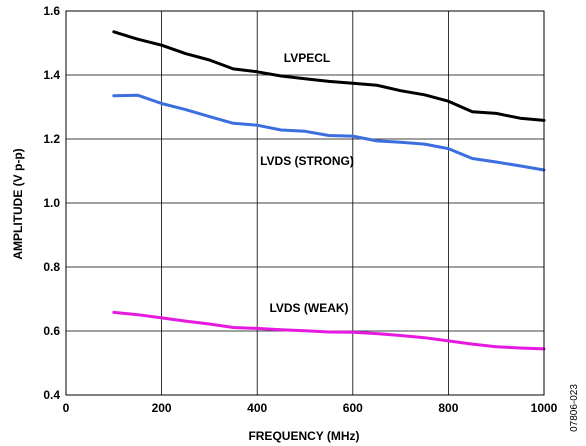 The height and width of the screenshot is (446, 586). Describe the element at coordinates (51, 139) in the screenshot. I see `y-tick-label: 1.2` at that location.